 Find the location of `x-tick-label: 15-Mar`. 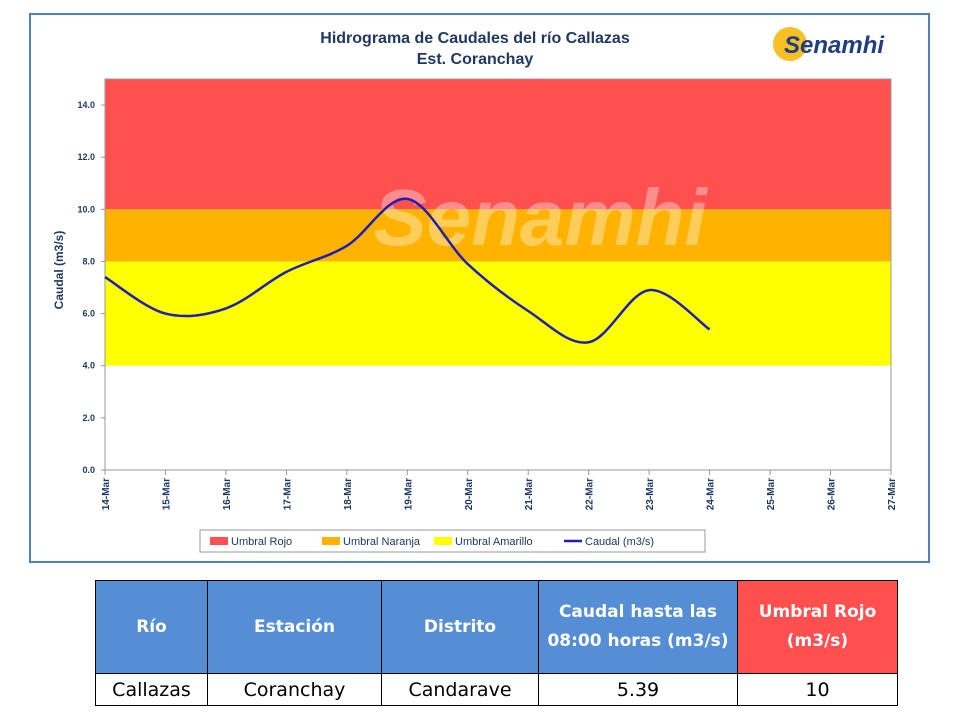

x-tick-label: 15-Mar is located at coordinates (166, 494).